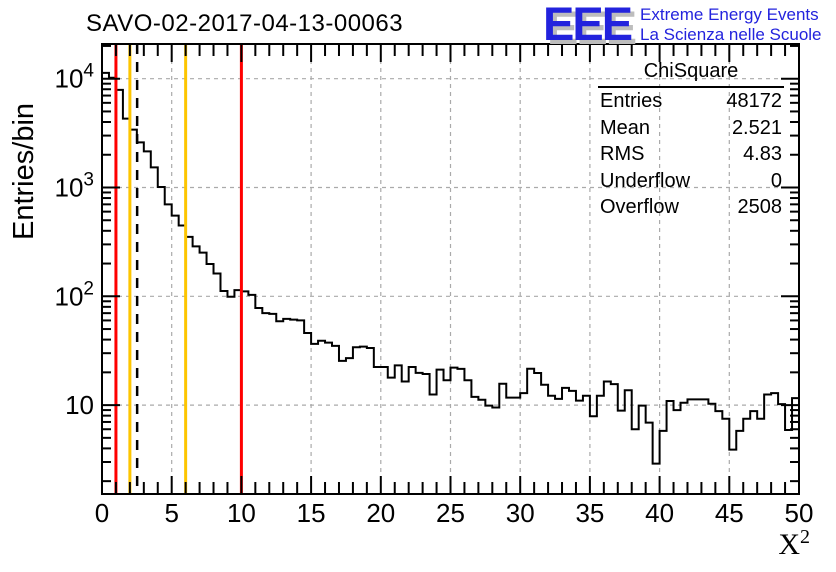 The image size is (836, 572). Describe the element at coordinates (762, 154) in the screenshot. I see `stats-value: 4.83` at that location.